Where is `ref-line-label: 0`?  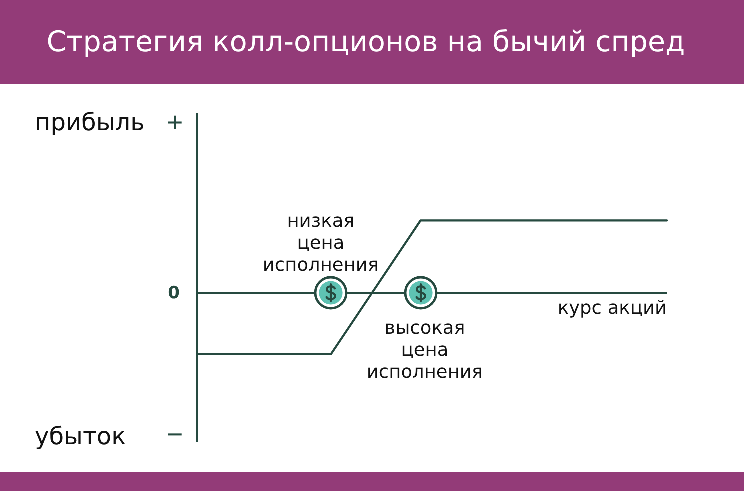 ref-line-label: 0 is located at coordinates (174, 294).